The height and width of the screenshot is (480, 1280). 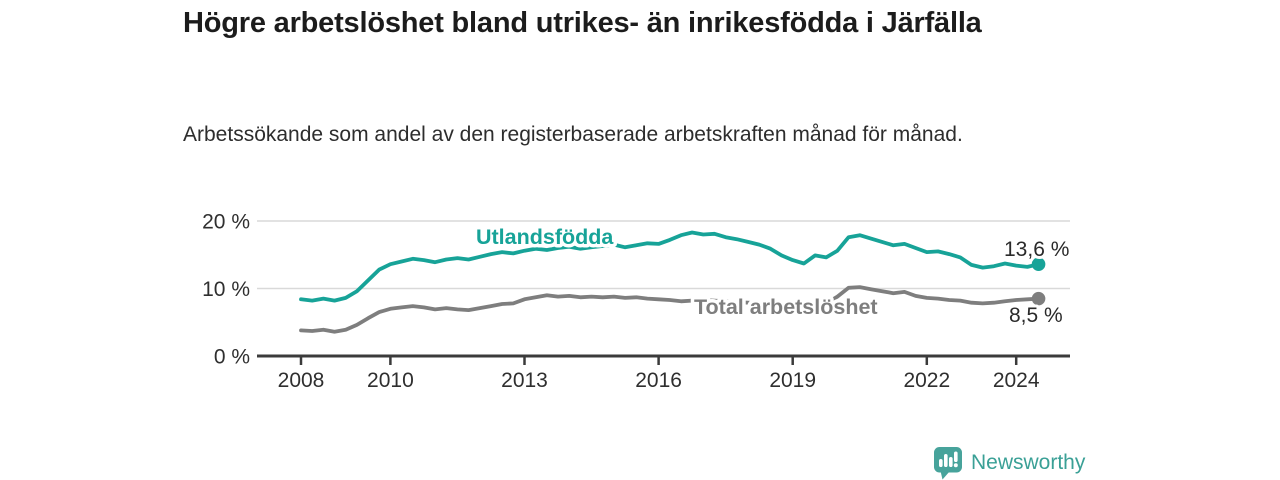 What do you see at coordinates (545, 237) in the screenshot?
I see `series-label: Utlandsfödda` at bounding box center [545, 237].